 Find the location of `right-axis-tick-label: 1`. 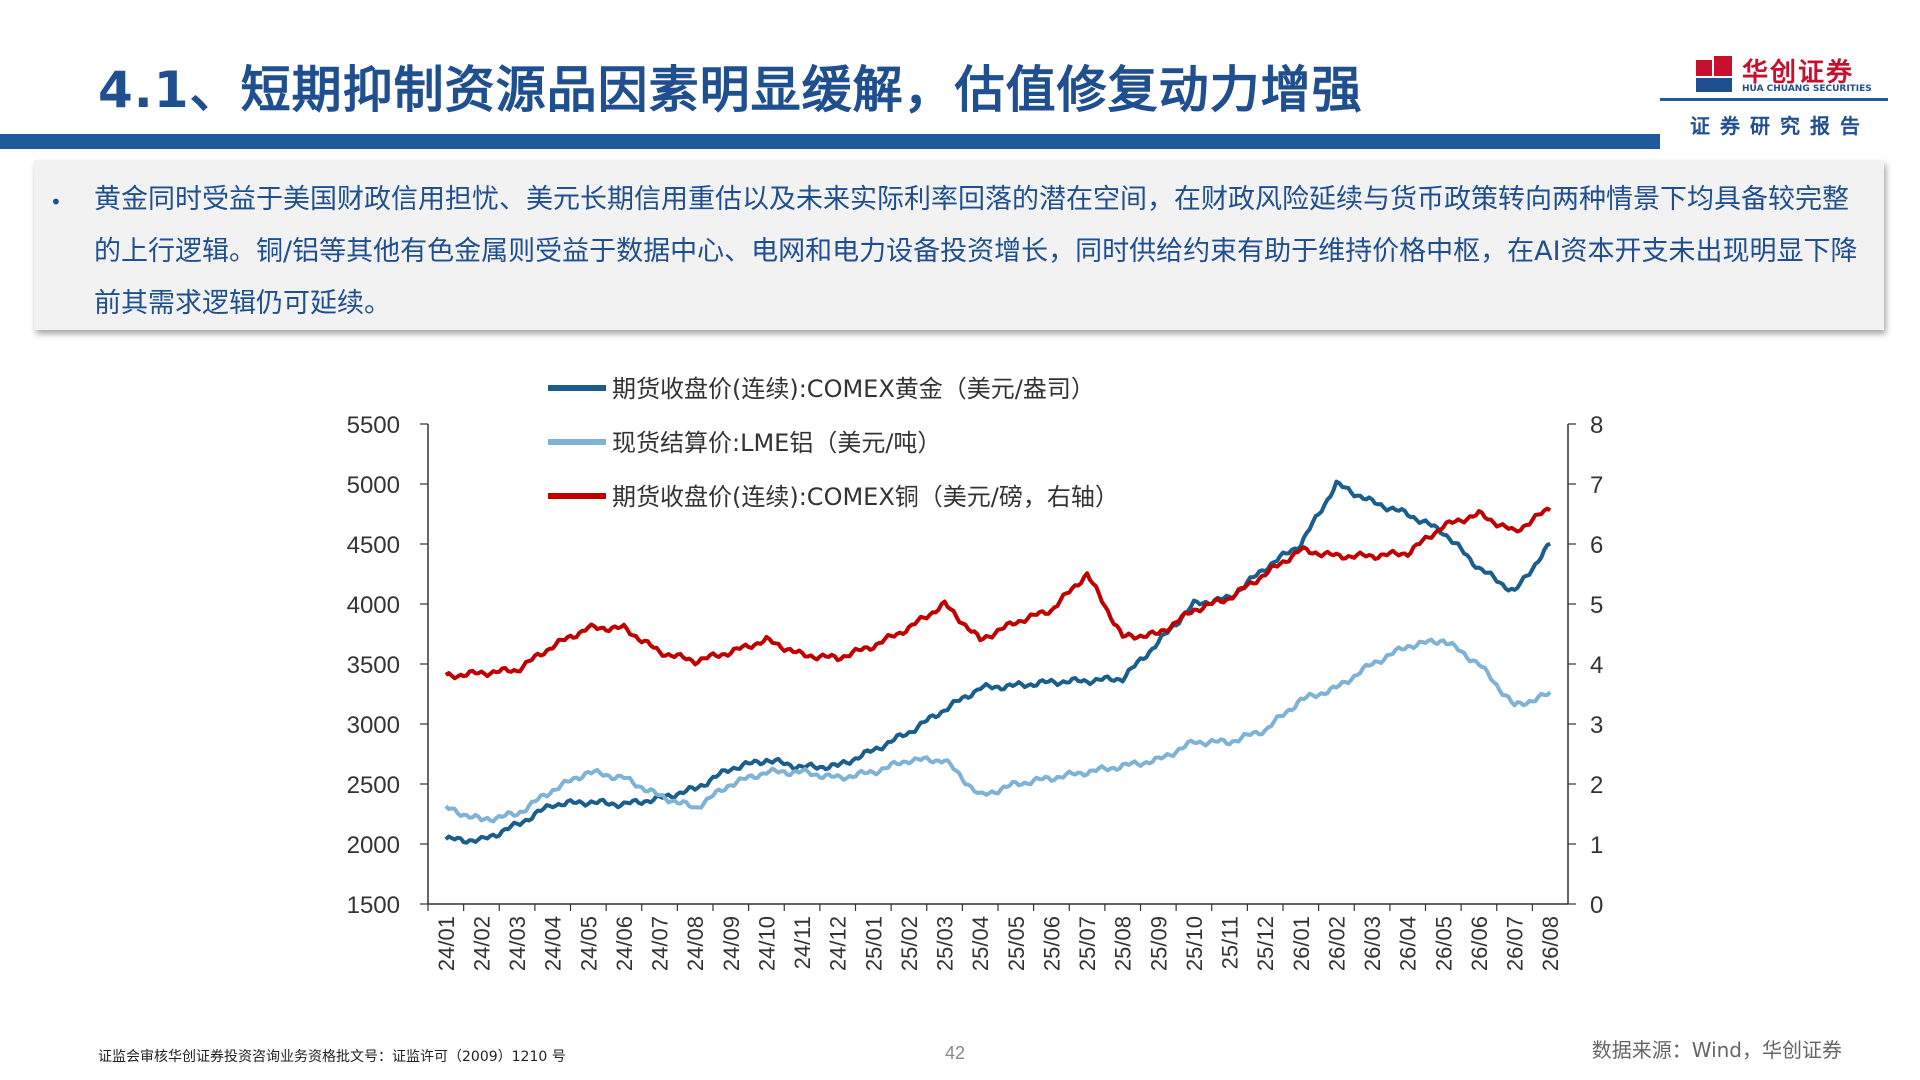

right-axis-tick-label: 1 is located at coordinates (1596, 845).